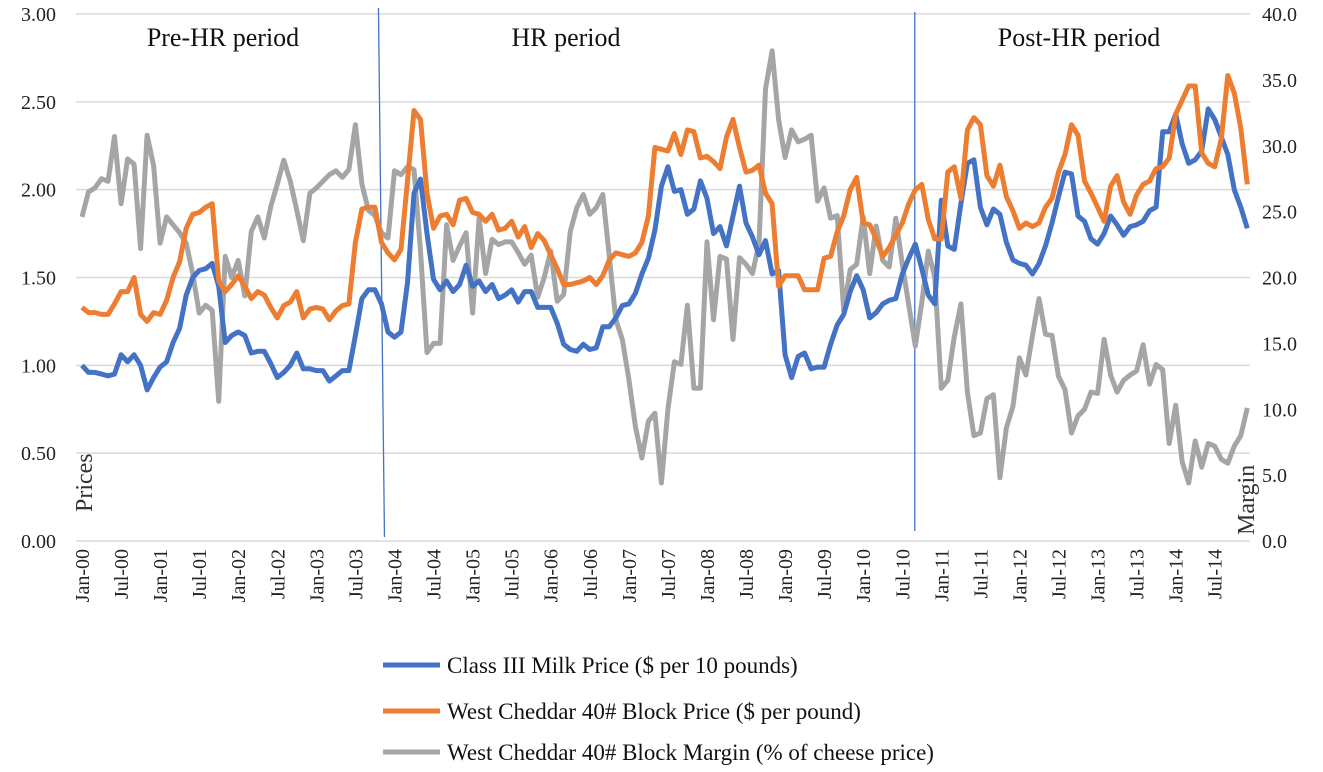 The height and width of the screenshot is (772, 1323). What do you see at coordinates (1279, 15) in the screenshot?
I see `y2-tick-label: 40.0` at bounding box center [1279, 15].